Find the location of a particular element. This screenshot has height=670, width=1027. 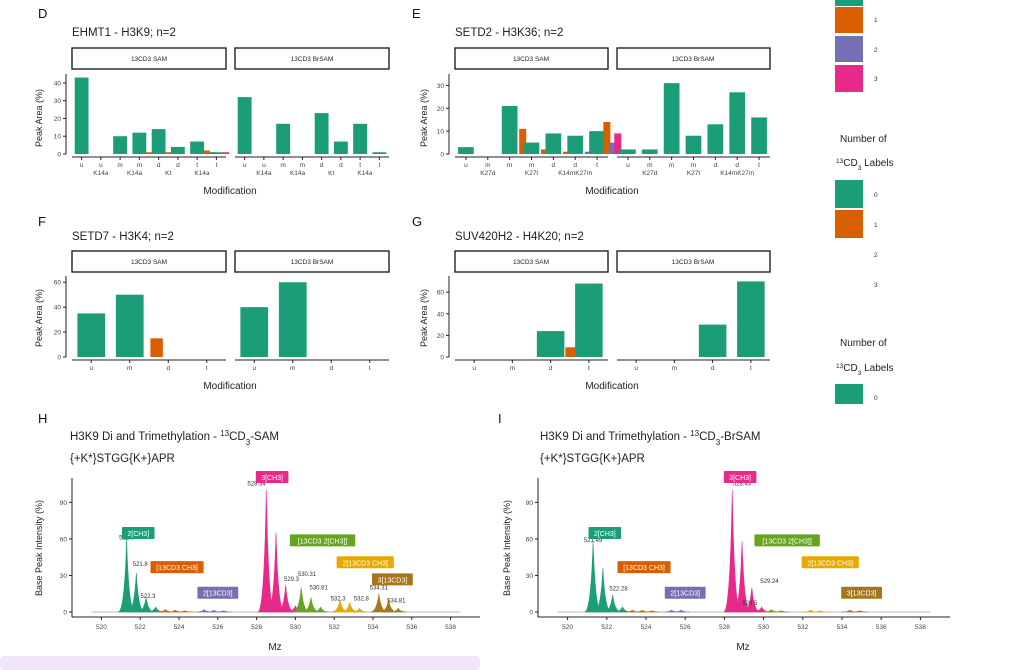

facet-label-G-left: 13CD3 SAM is located at coordinates (531, 262).